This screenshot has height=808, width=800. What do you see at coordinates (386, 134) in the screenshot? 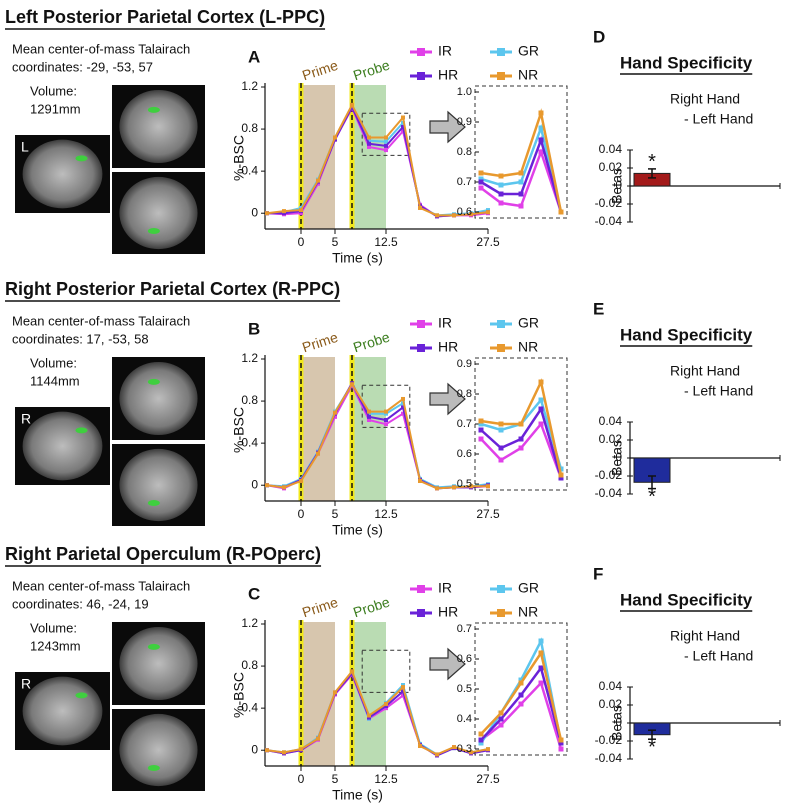
I see `zoom-box` at bounding box center [386, 134].